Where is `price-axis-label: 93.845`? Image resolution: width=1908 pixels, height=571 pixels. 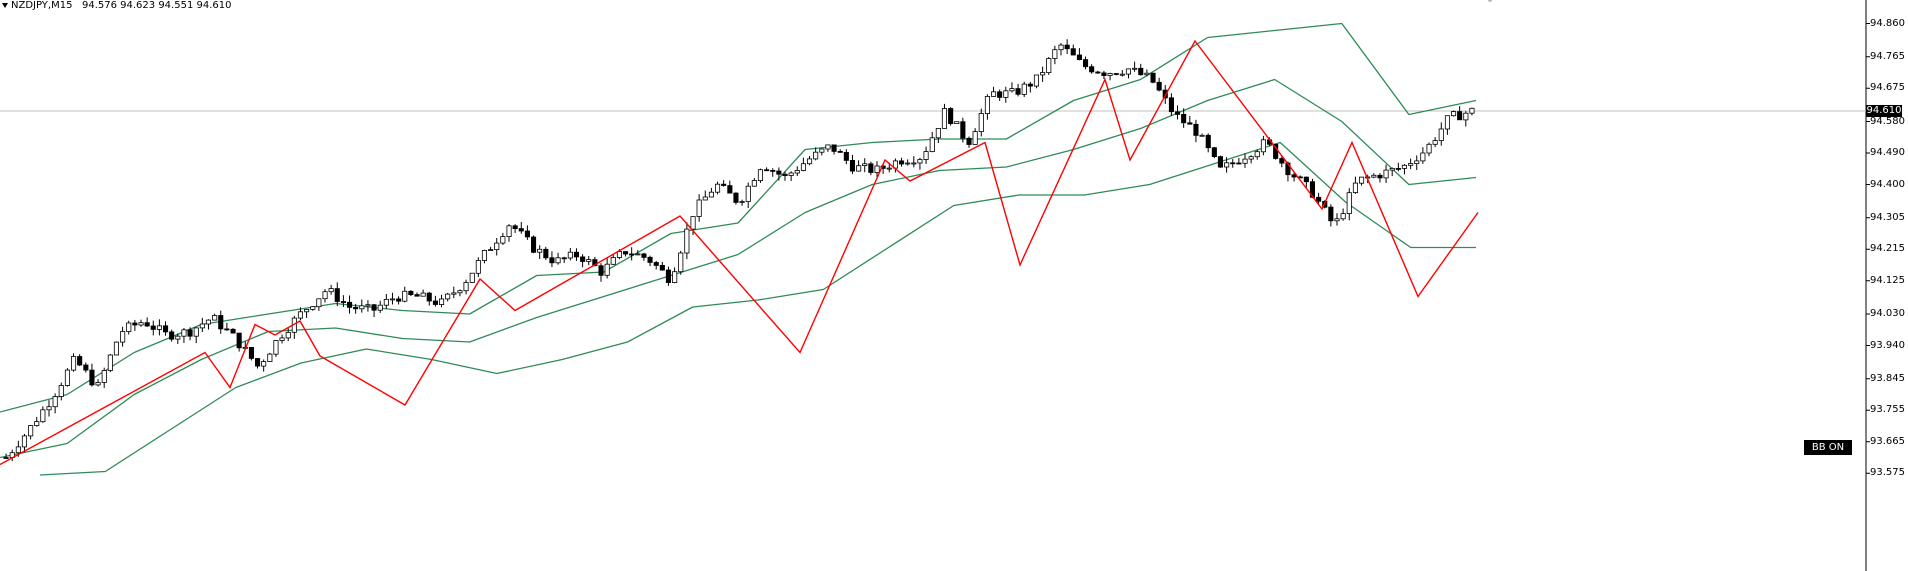 price-axis-label: 93.845 is located at coordinates (1887, 378).